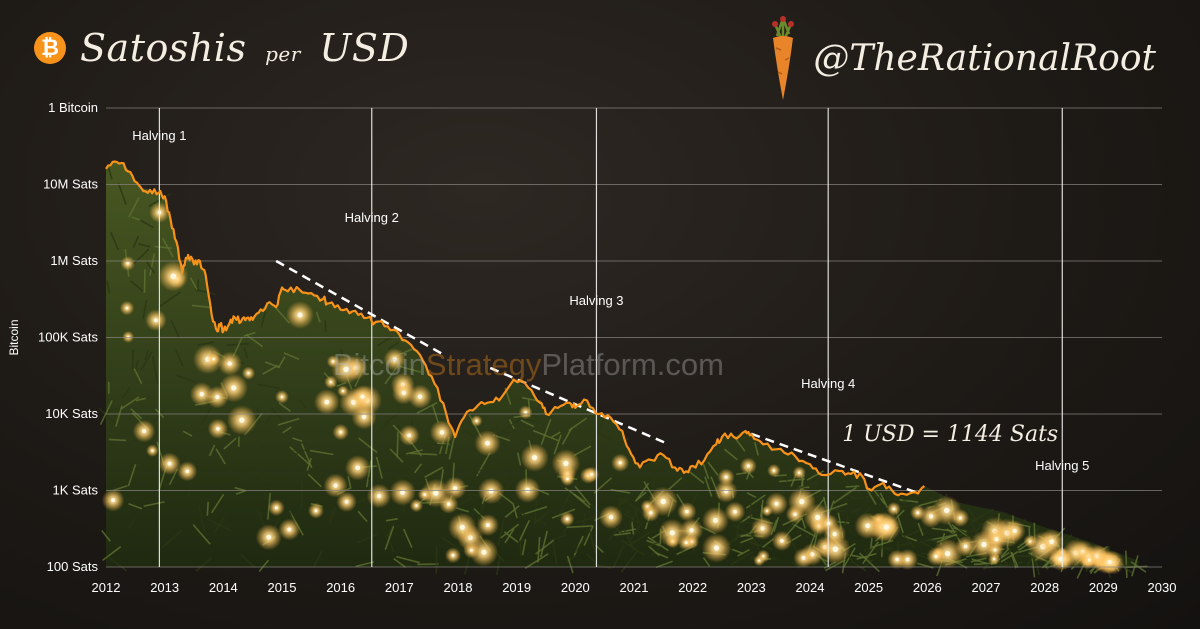 This screenshot has width=1200, height=629. I want to click on x-tick-label: 2029, so click(1103, 587).